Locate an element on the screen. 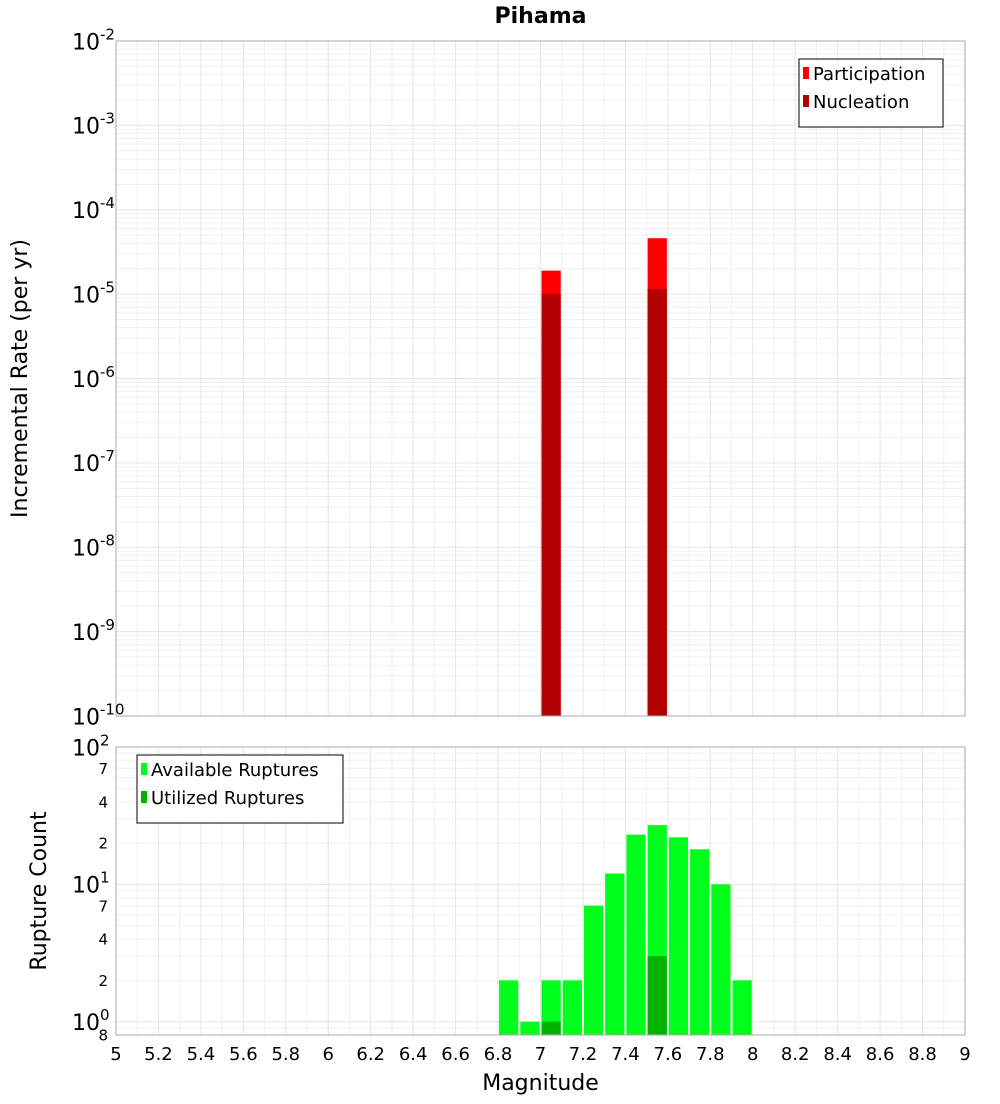  x-tick-label: 7 is located at coordinates (540, 1054).